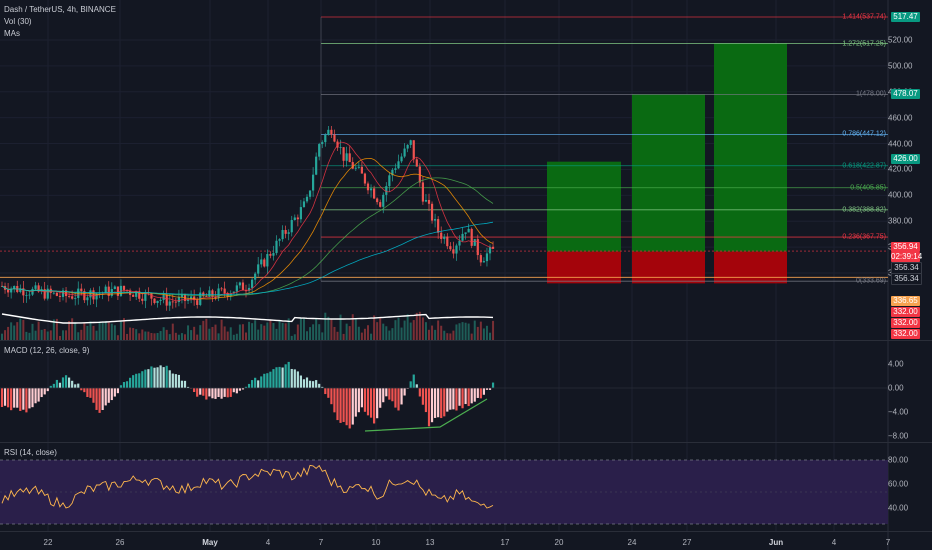  Describe the element at coordinates (905, 323) in the screenshot. I see `price-tag: 332.00` at that location.